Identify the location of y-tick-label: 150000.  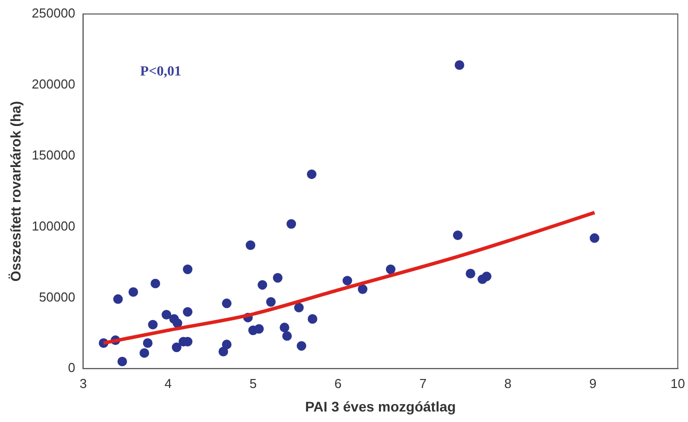
(54, 154).